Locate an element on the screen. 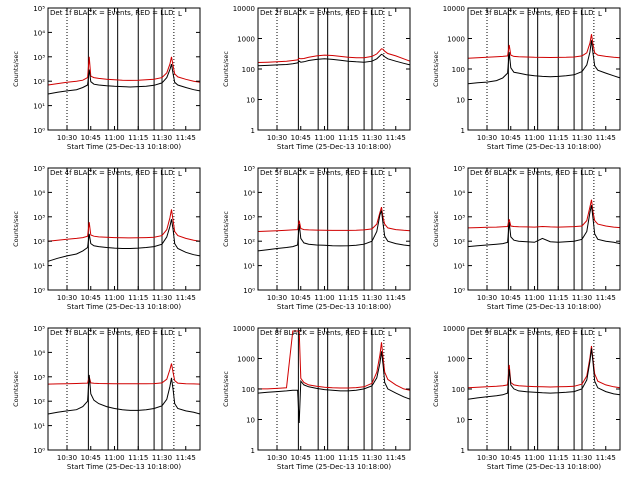 Image resolution: width=640 pixels, height=480 pixels. panel-title: Det 8f BLACK = Events, RED = LLD is located at coordinates (321, 333).